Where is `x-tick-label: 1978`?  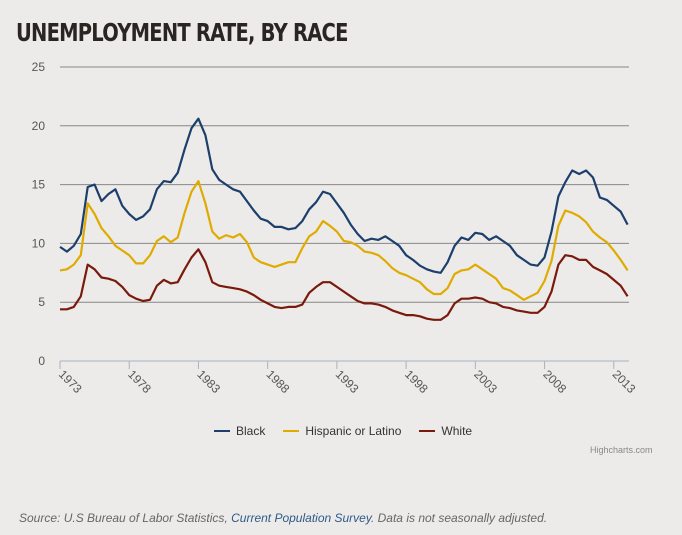
x-tick-label: 1978 is located at coordinates (139, 381).